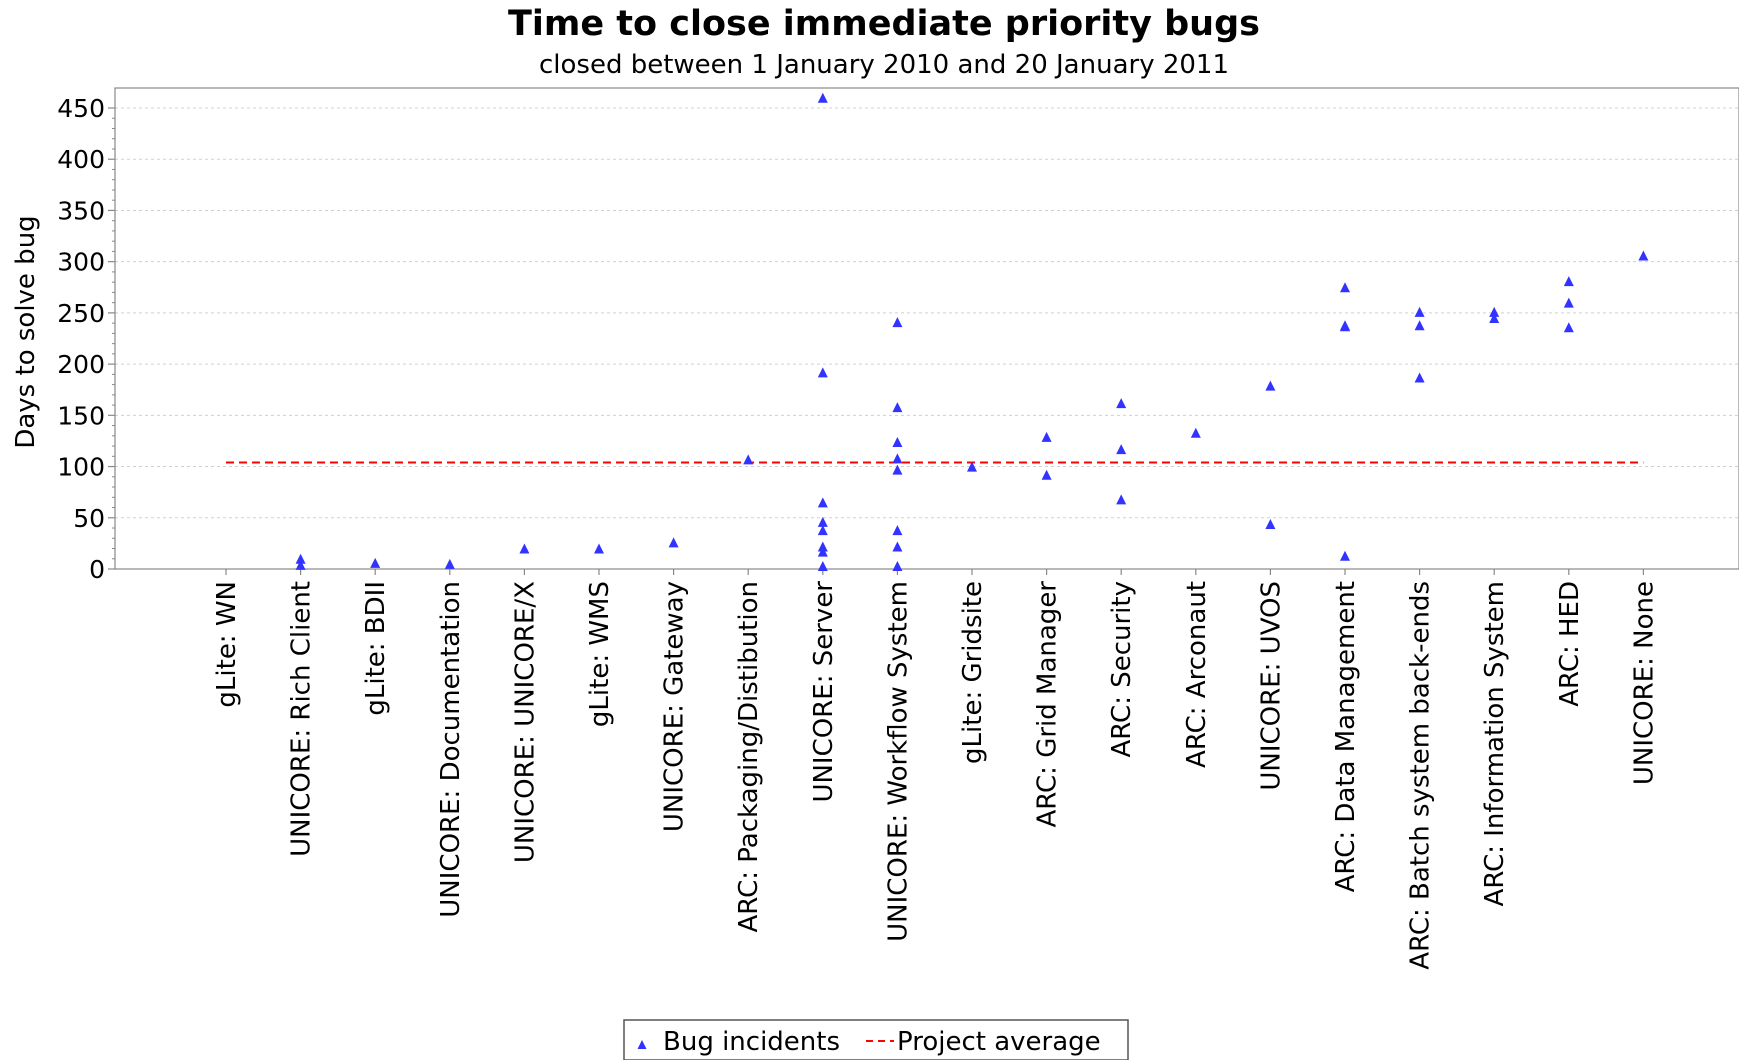 This screenshot has width=1739, height=1060. Describe the element at coordinates (81, 364) in the screenshot. I see `y-tick-label: 200` at that location.